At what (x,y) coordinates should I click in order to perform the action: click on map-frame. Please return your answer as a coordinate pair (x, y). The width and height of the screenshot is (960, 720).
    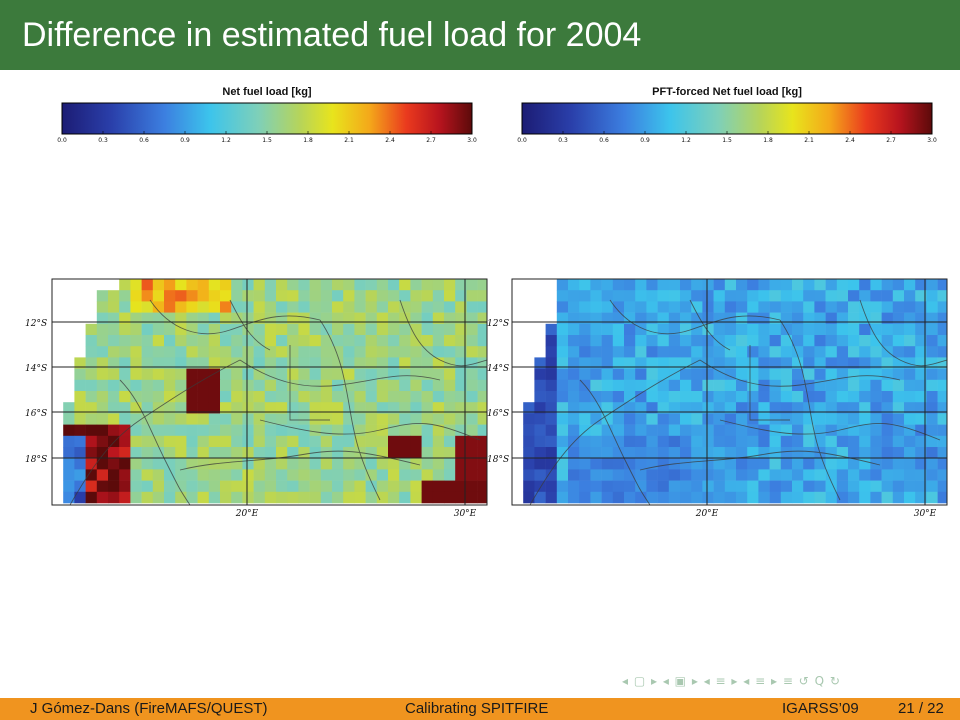
    Looking at the image, I should click on (269, 392).